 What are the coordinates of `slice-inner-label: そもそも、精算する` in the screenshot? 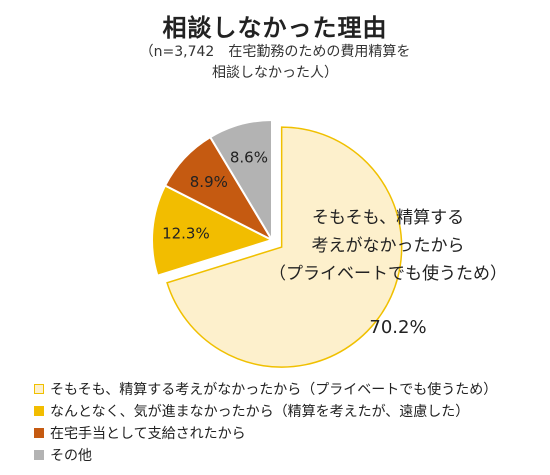 It's located at (388, 218).